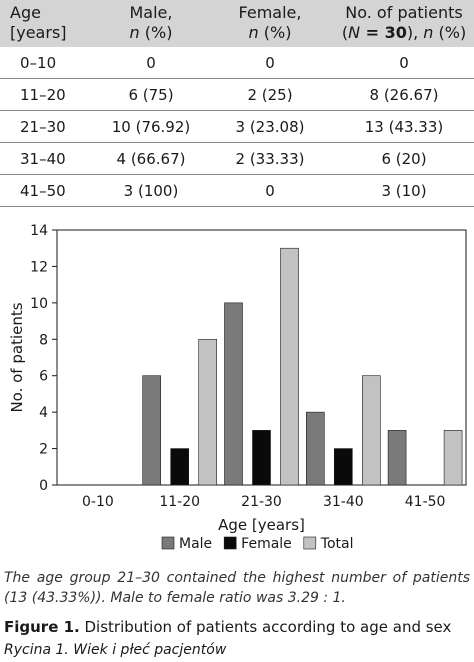 This screenshot has height=662, width=474. Describe the element at coordinates (270, 158) in the screenshot. I see `cell-female: 2 (33.33)` at that location.